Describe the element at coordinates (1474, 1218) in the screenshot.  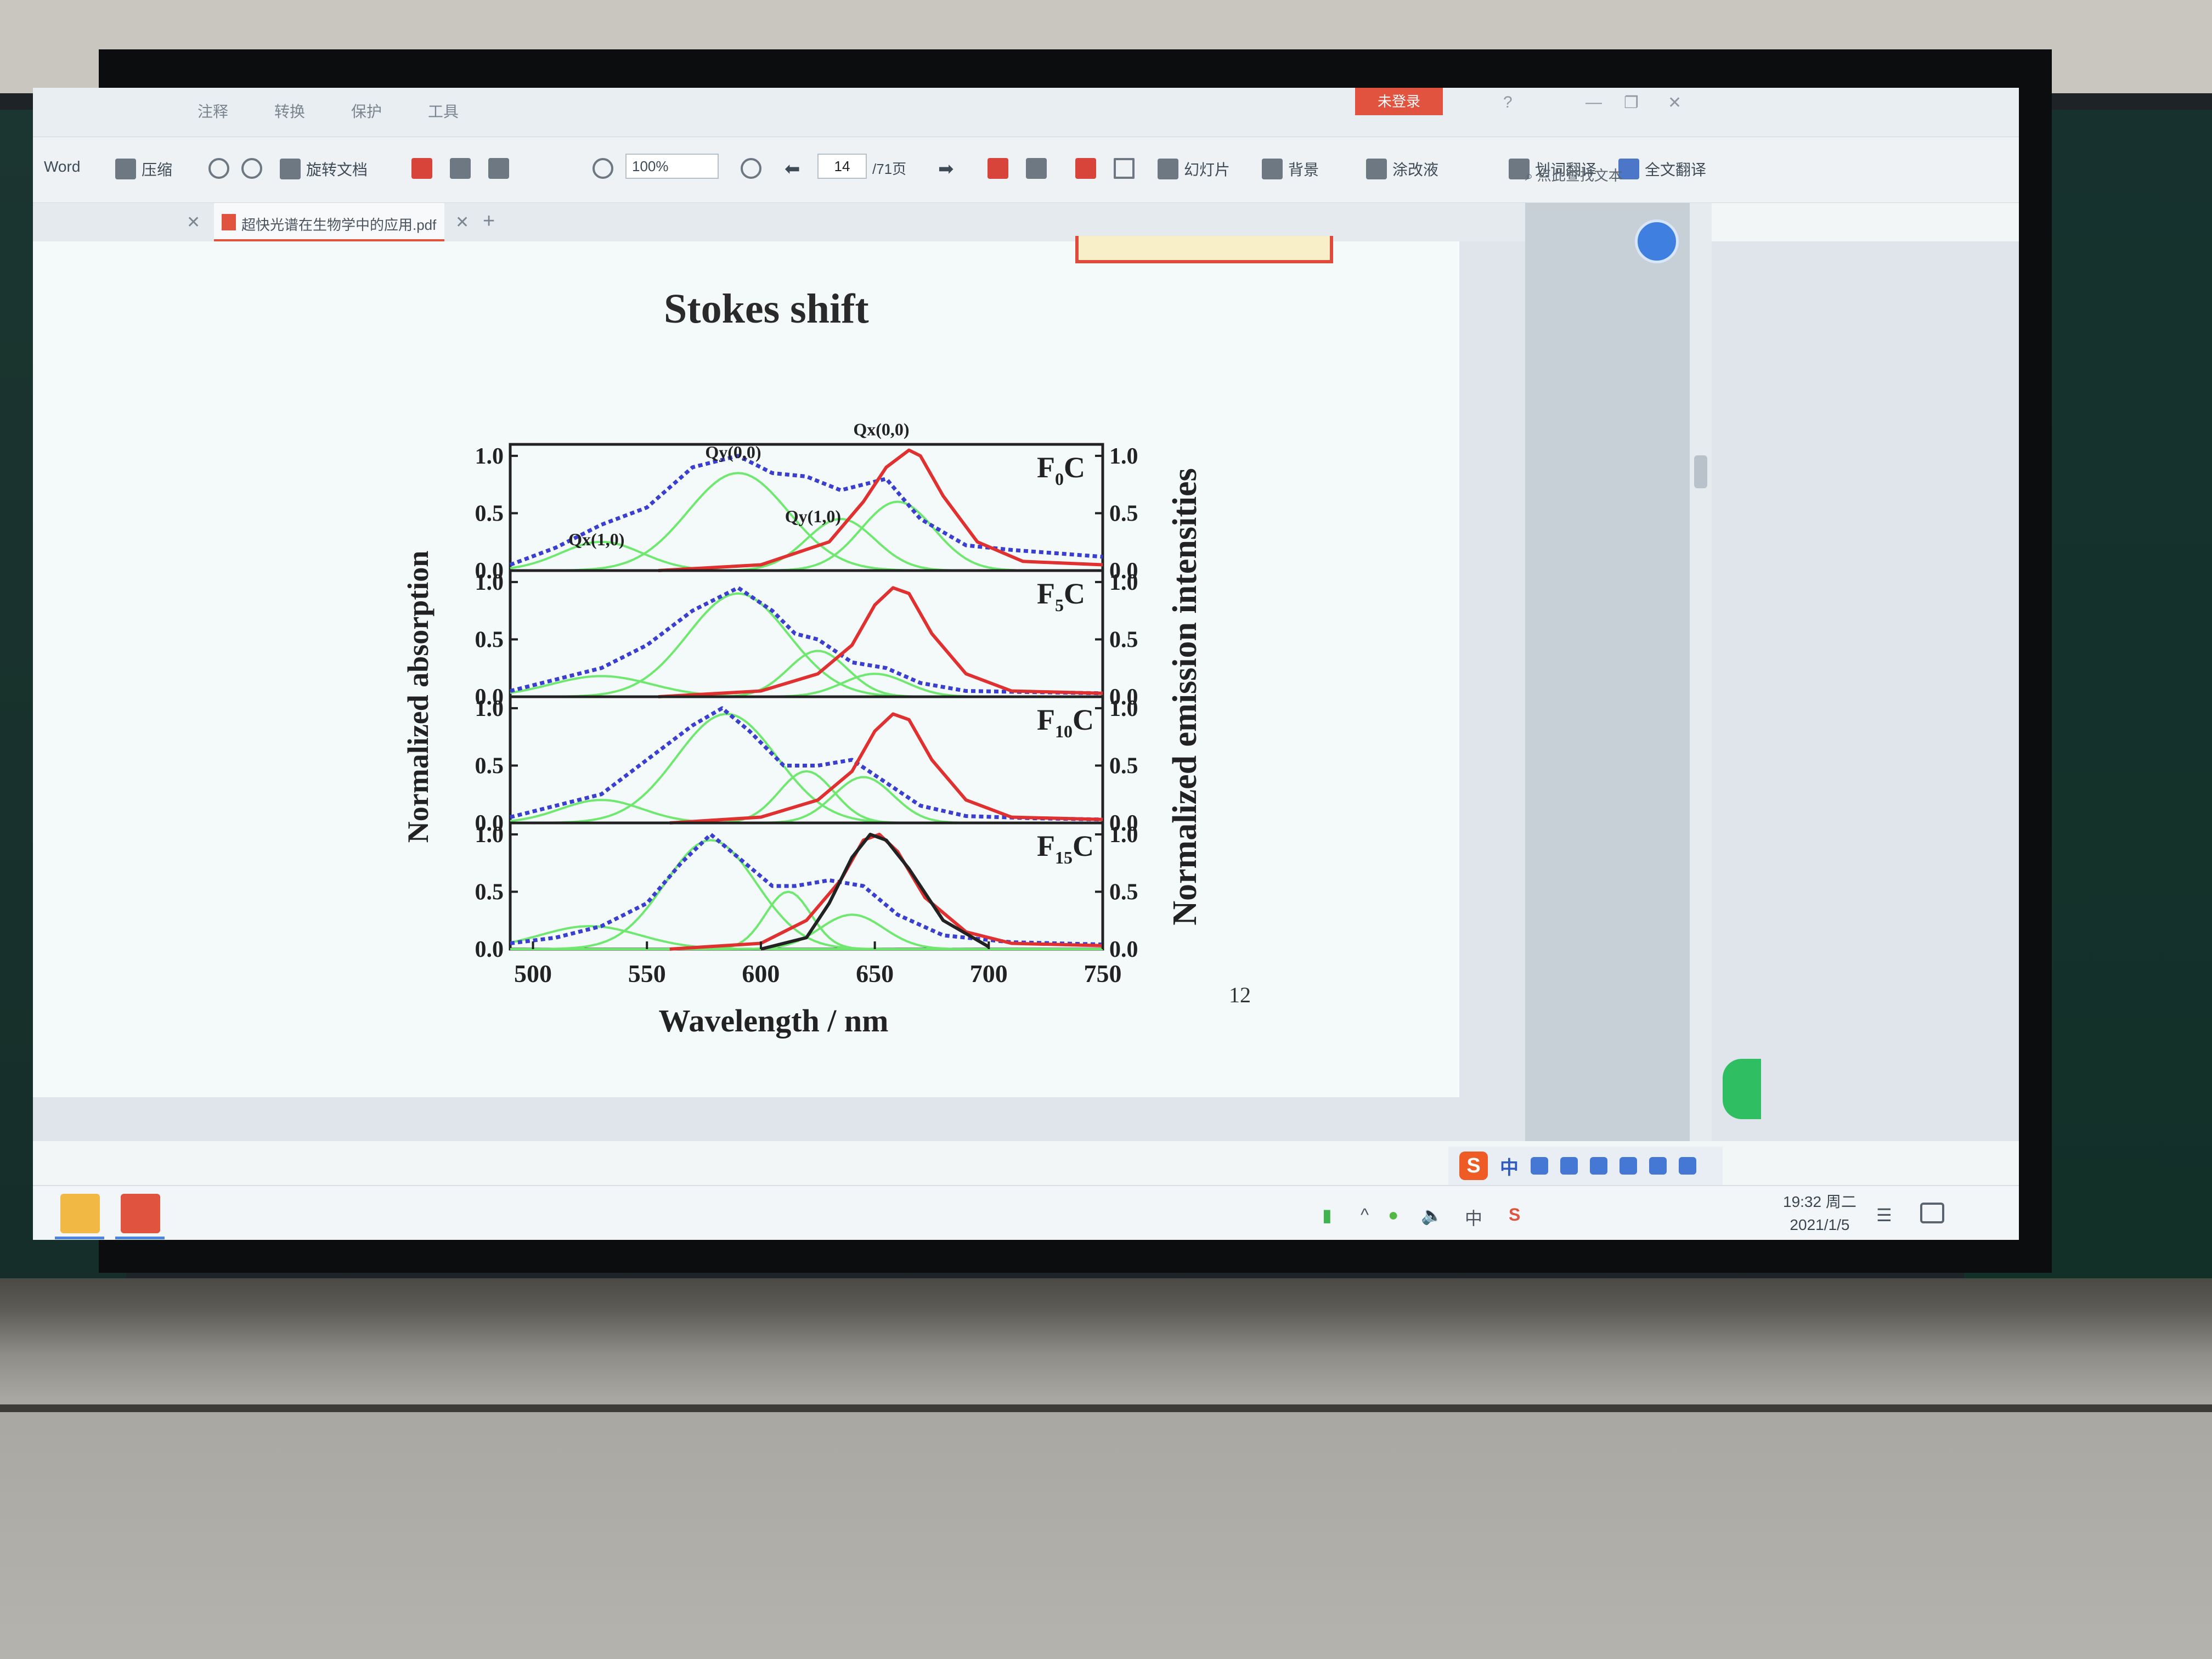
I see `ime-indicator: 中` at that location.